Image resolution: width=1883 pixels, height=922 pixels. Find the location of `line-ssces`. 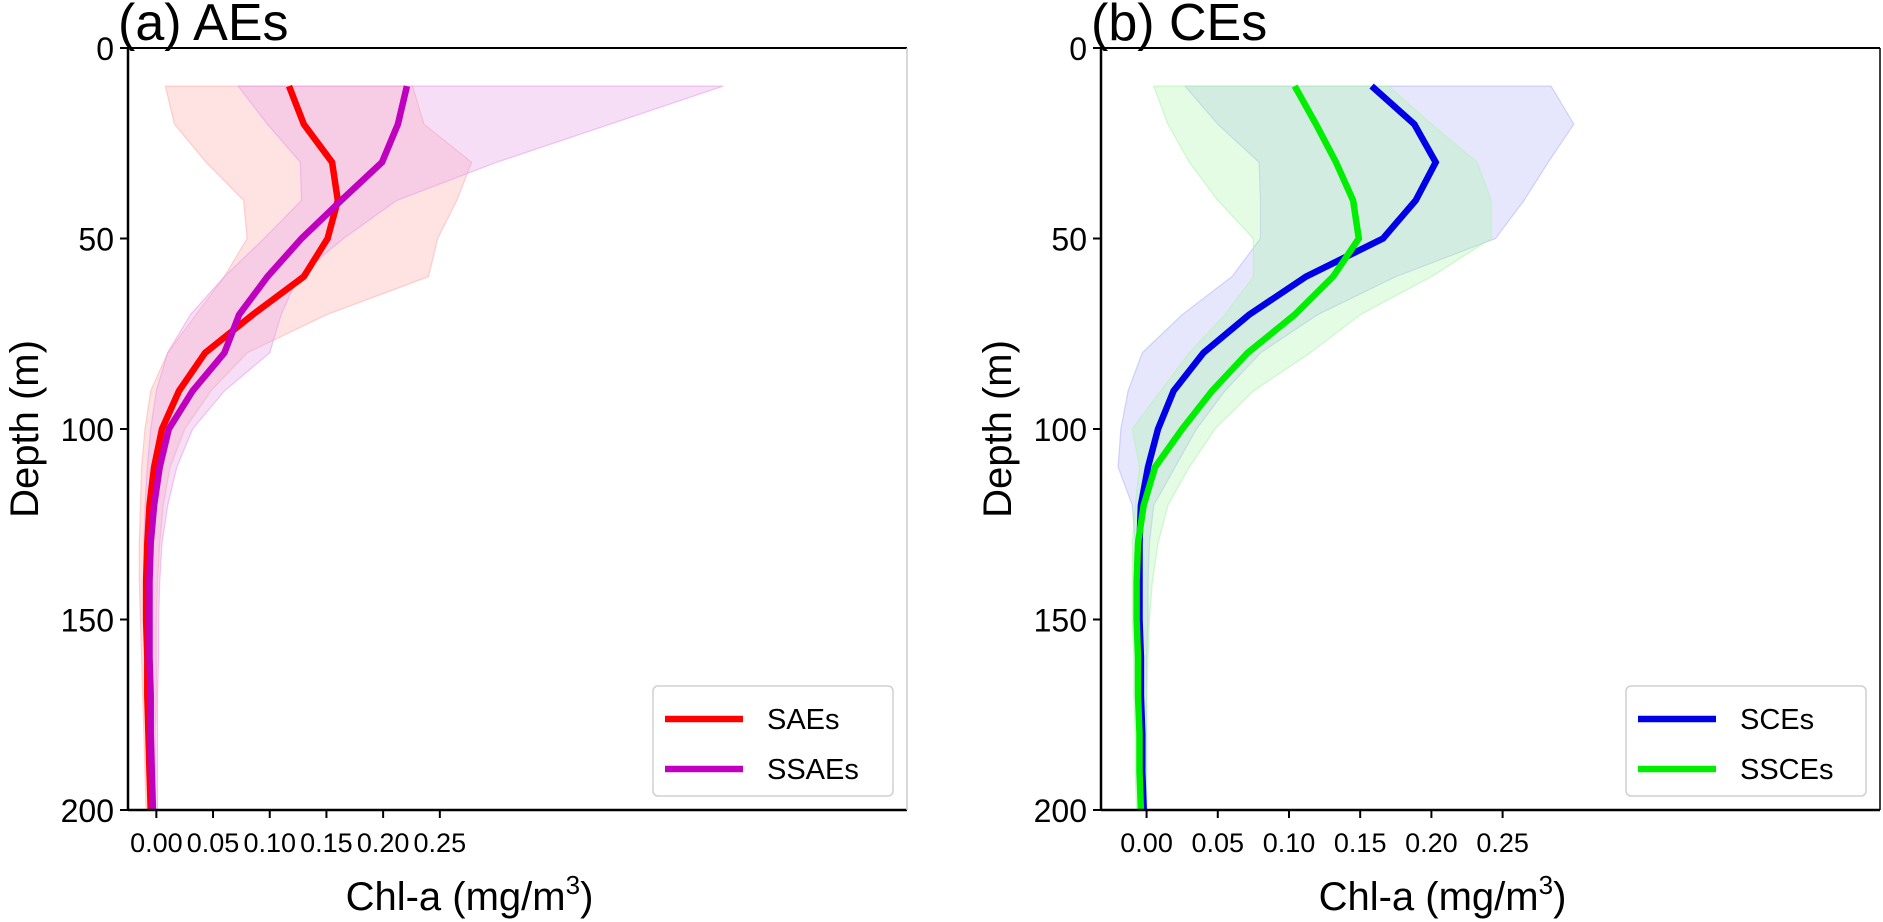

line-ssces is located at coordinates (1248, 447).